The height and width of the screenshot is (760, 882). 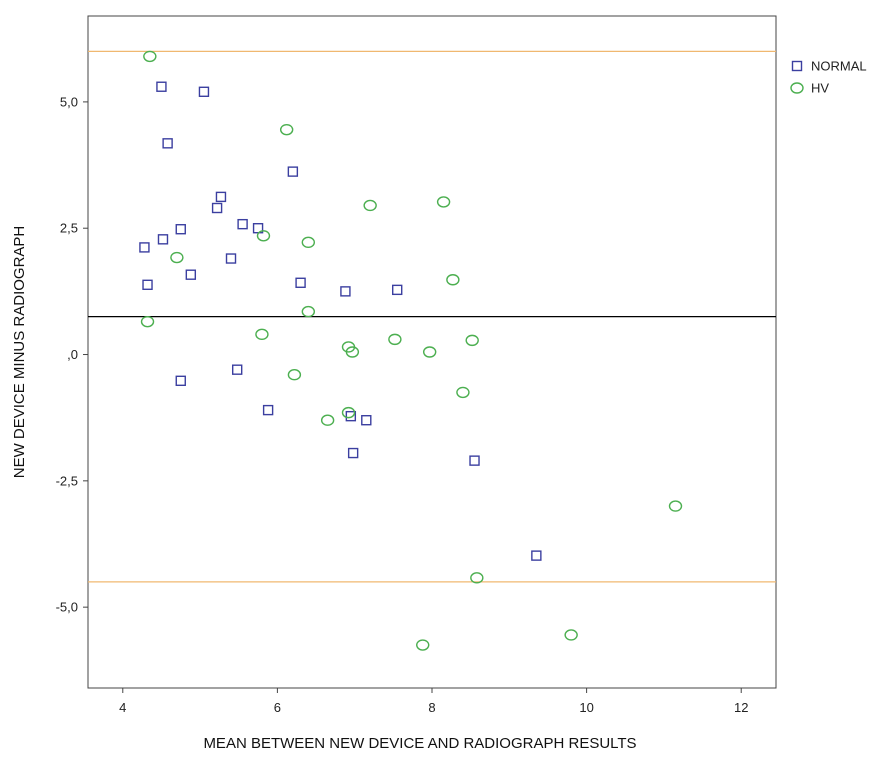 I want to click on y-tick-label: ,0, so click(x=72, y=354).